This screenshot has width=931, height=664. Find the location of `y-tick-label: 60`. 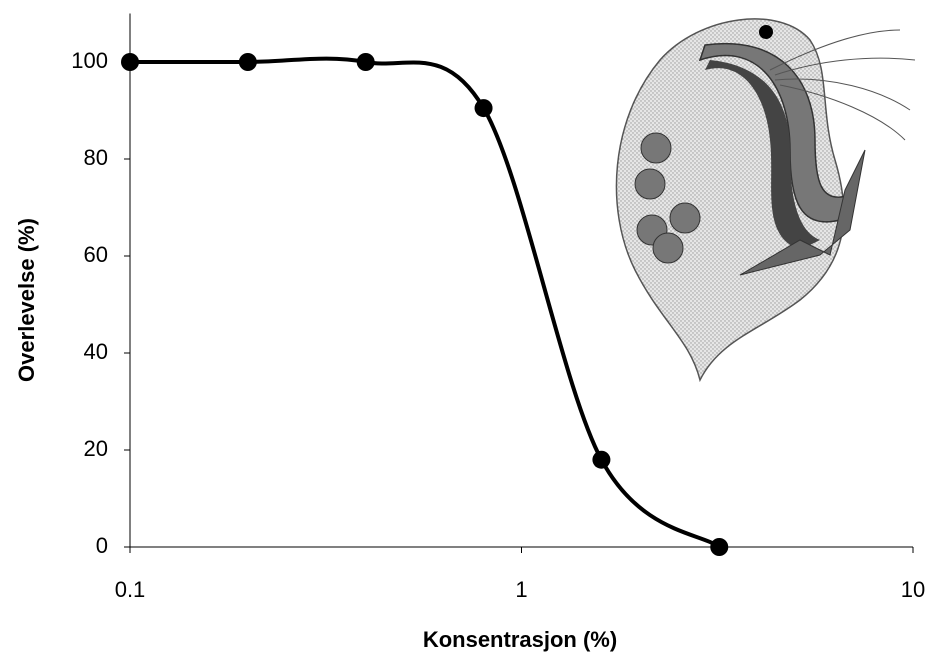

y-tick-label: 60 is located at coordinates (96, 254).